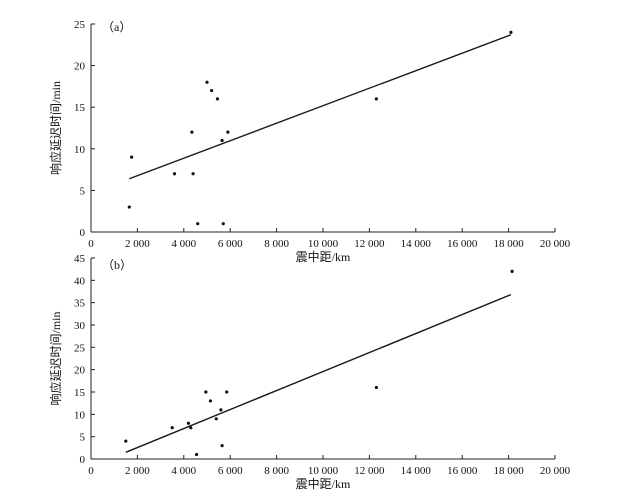  What do you see at coordinates (230, 244) in the screenshot?
I see `panel-a-x-tick-label: 6 000` at bounding box center [230, 244].